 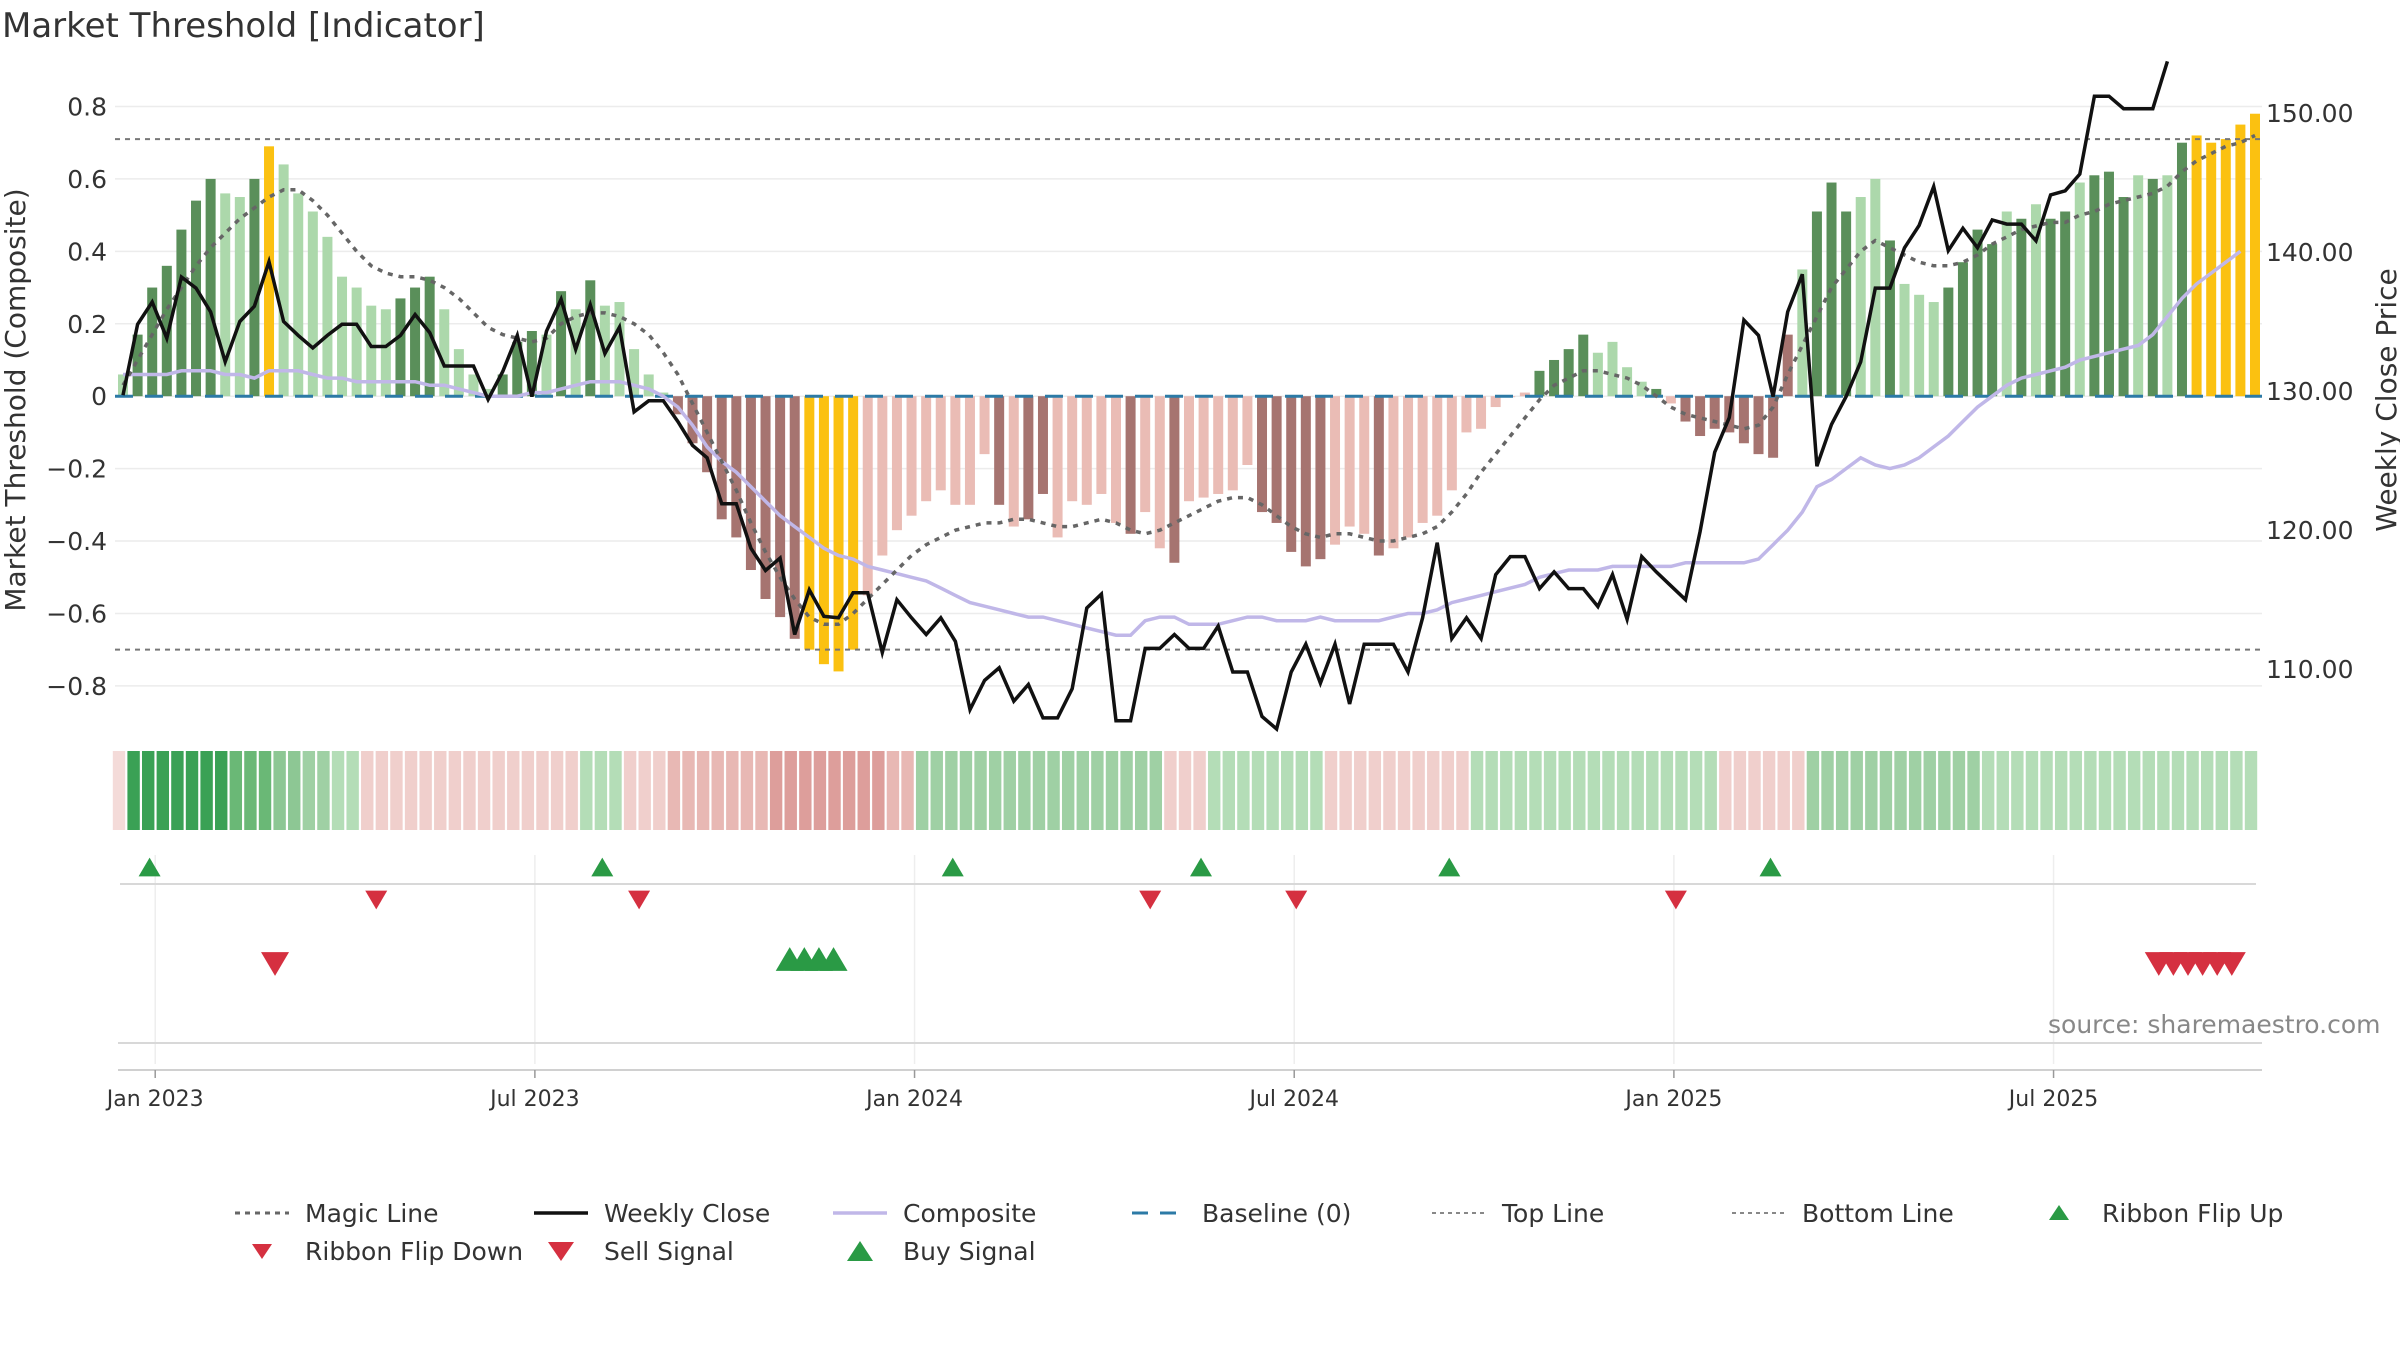 I want to click on legend-swatch-buy, so click(x=860, y=1251).